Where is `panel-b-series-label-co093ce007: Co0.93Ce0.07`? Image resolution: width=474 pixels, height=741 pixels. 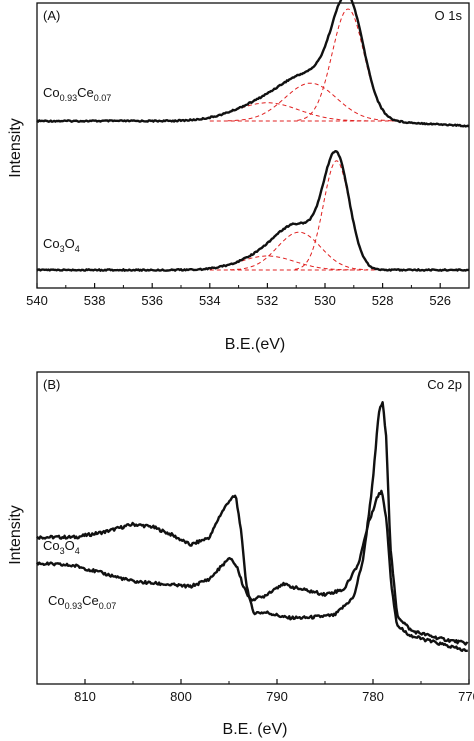 panel-b-series-label-co093ce007: Co0.93Ce0.07 is located at coordinates (82, 602).